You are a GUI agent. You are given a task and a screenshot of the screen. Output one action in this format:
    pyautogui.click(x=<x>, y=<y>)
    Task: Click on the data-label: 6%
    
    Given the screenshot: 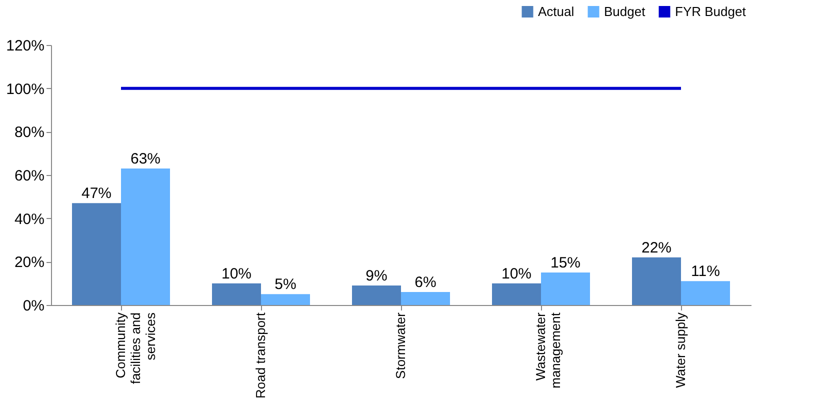 What is the action you would take?
    pyautogui.click(x=425, y=282)
    